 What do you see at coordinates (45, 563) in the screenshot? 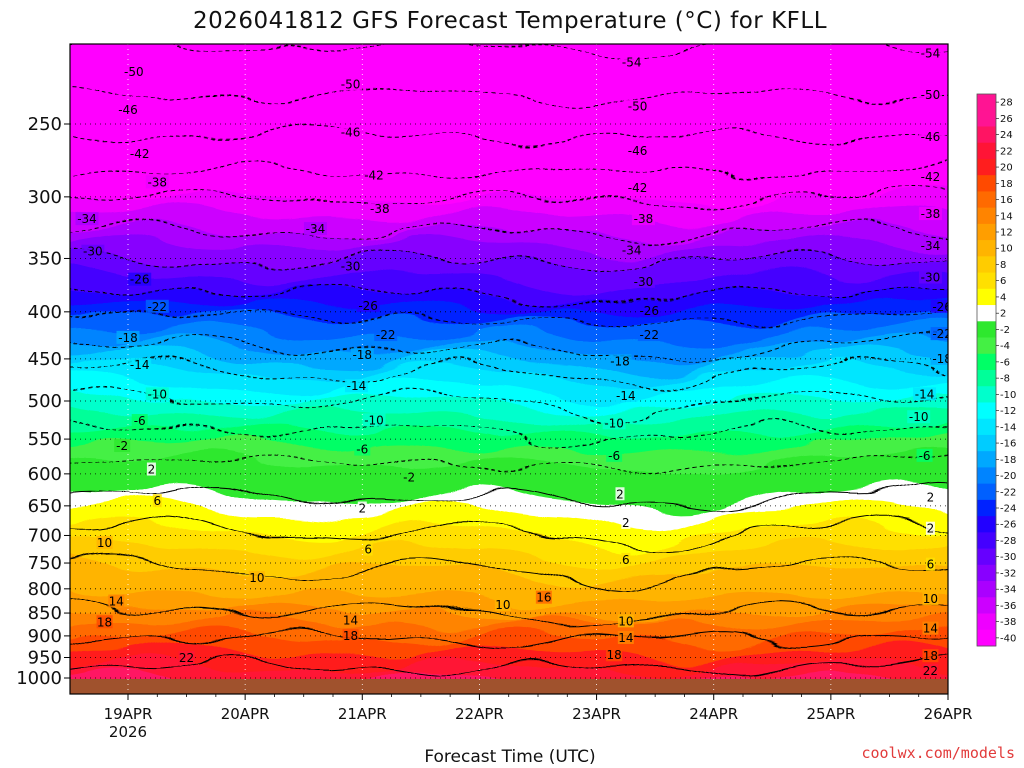
I see `y-tick-label: 750` at bounding box center [45, 563].